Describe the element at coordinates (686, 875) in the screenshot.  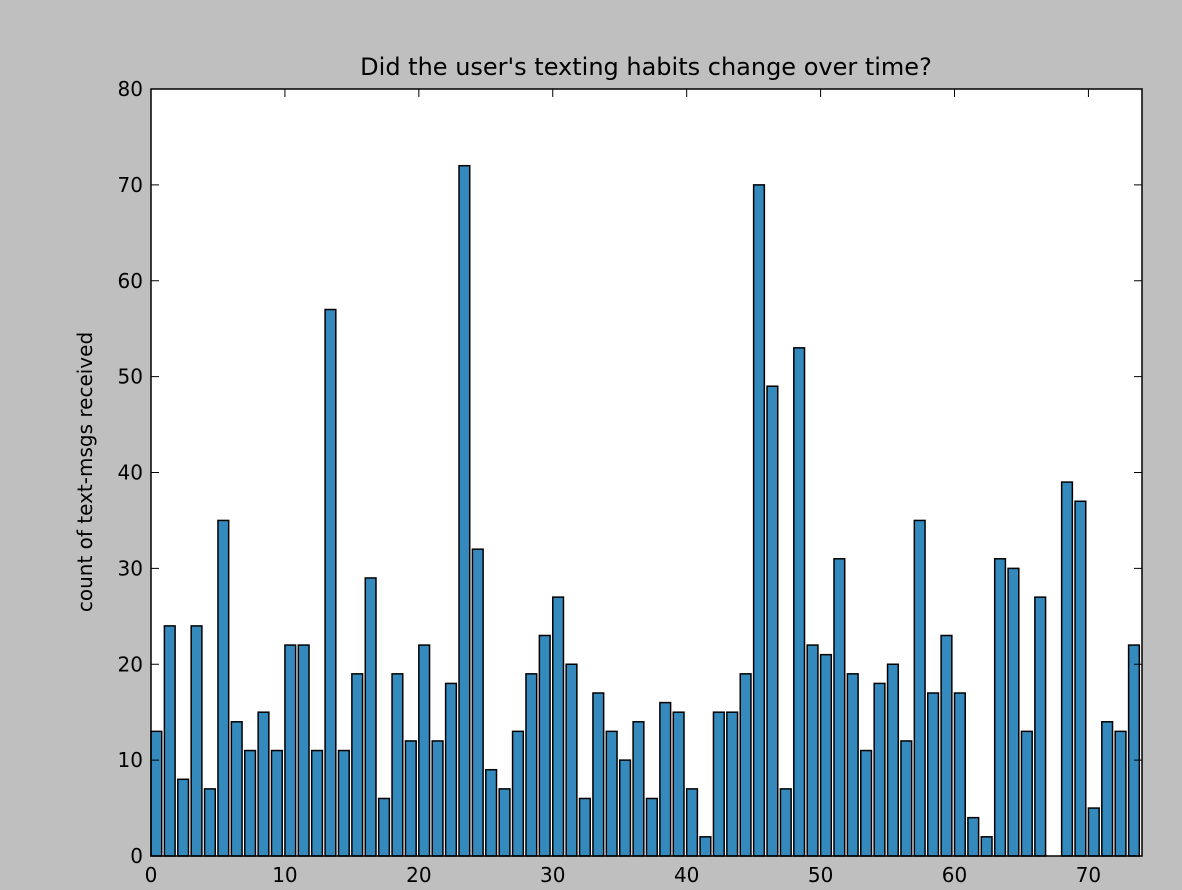
I see `x-tick-label: 40` at that location.